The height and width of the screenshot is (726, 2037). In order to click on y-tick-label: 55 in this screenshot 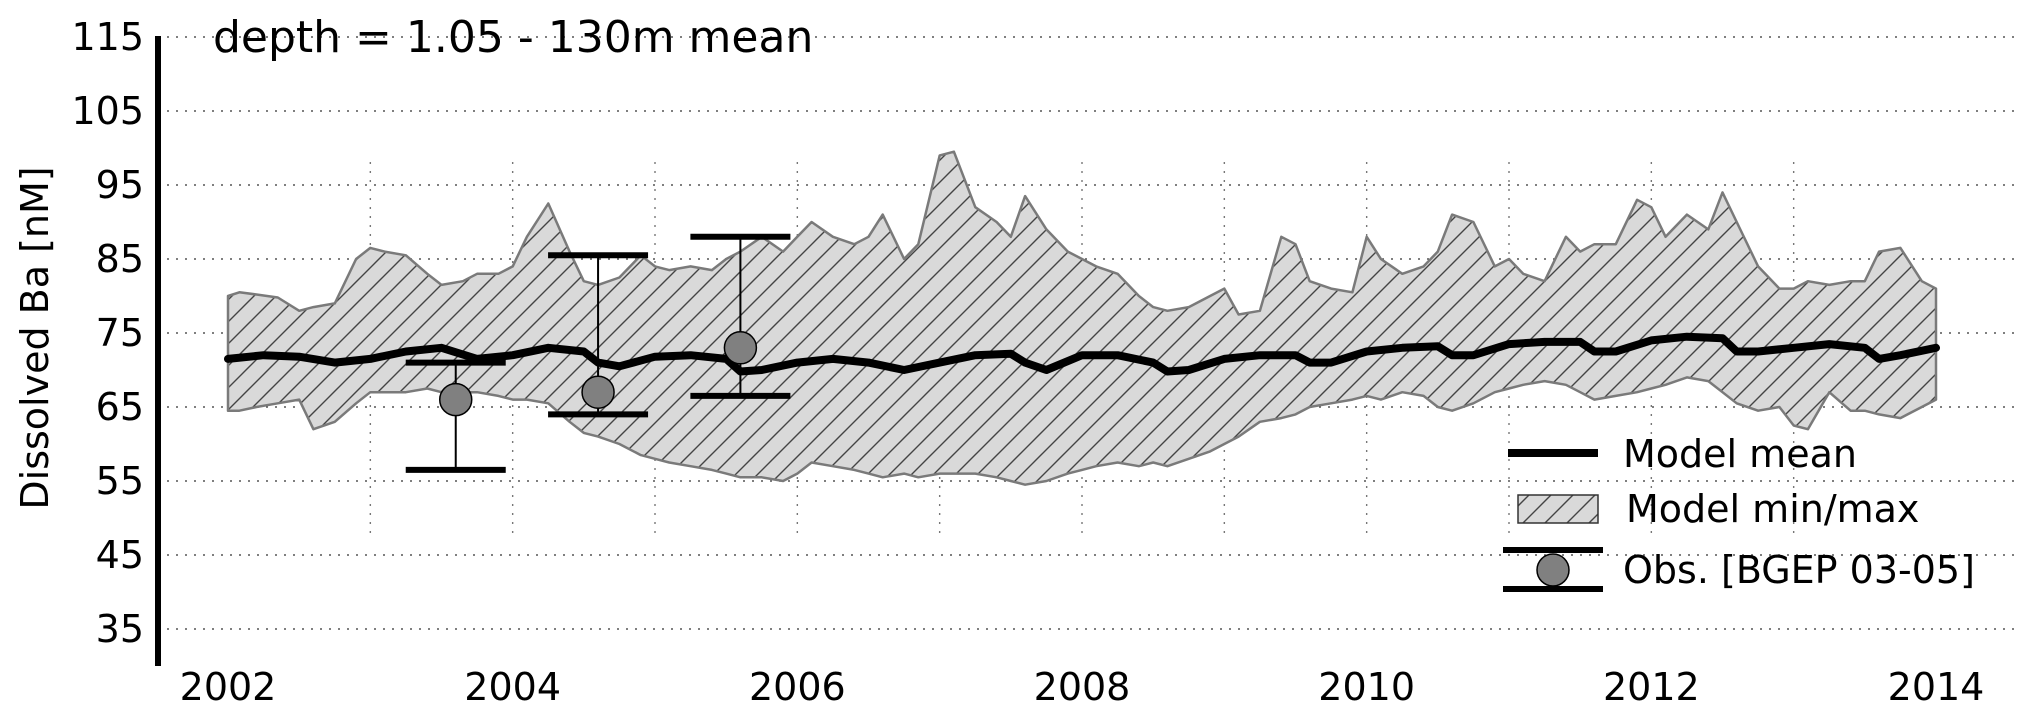, I will do `click(120, 481)`.